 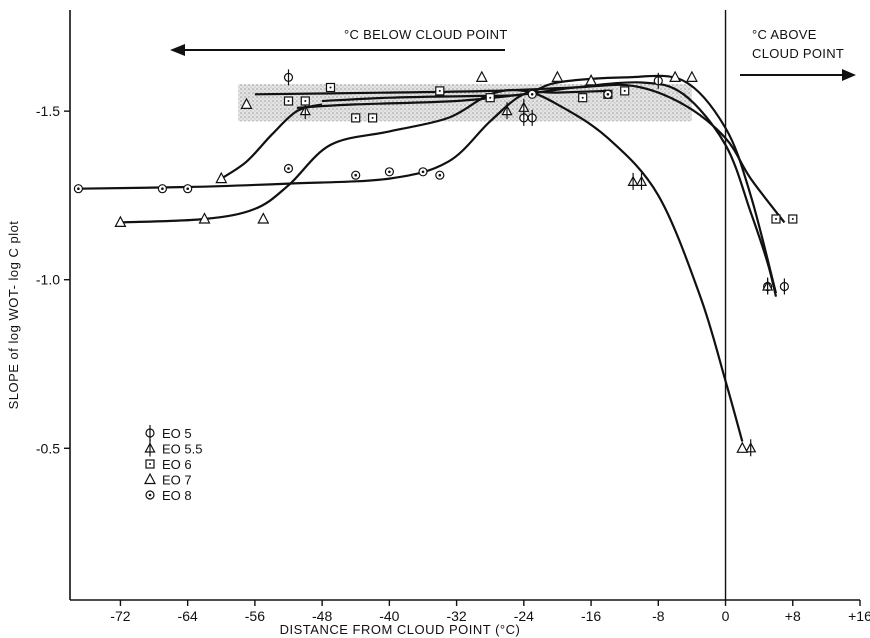 I want to click on annotation-below-cloud-point: °C BELOW CLOUD POINT, so click(x=426, y=34).